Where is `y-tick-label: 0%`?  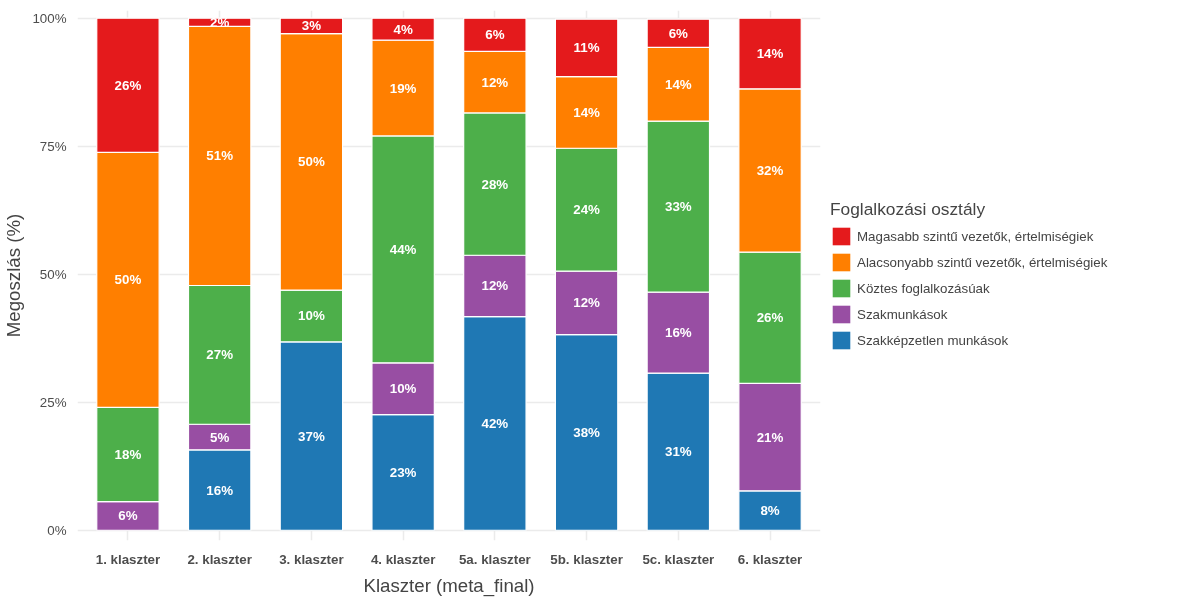 y-tick-label: 0% is located at coordinates (57, 530).